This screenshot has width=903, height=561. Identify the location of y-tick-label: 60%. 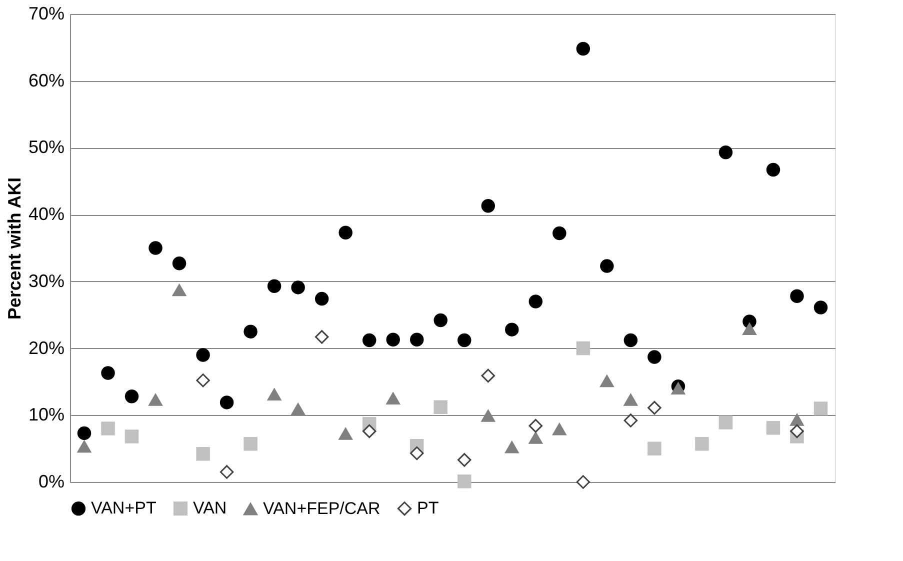
(46, 80).